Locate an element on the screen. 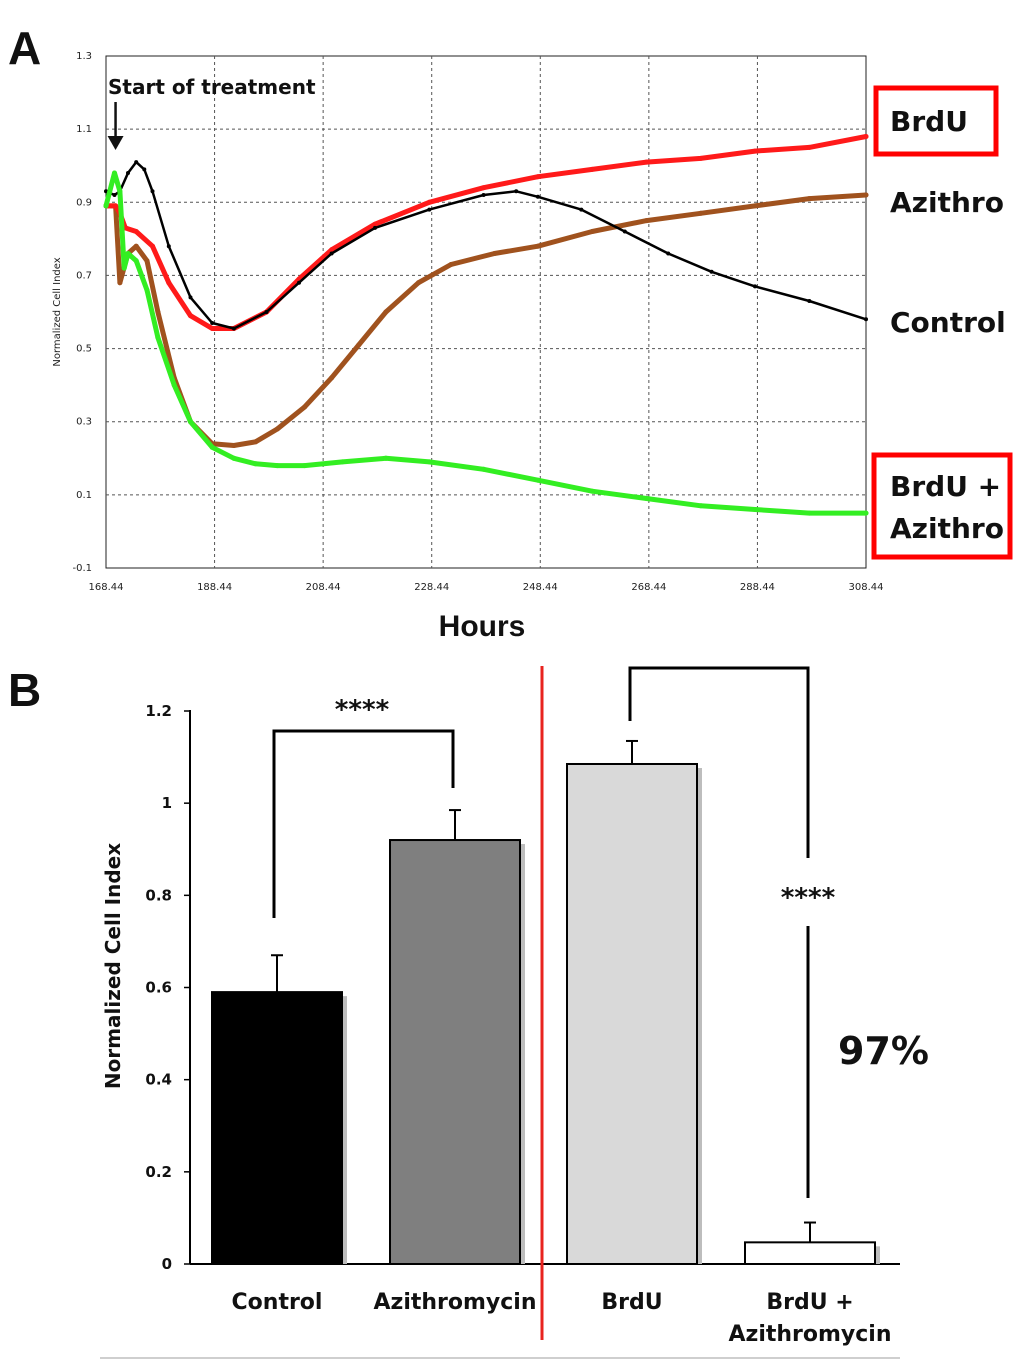  series-label-brdu-azithro: BrdU + Azithro is located at coordinates (947, 507).